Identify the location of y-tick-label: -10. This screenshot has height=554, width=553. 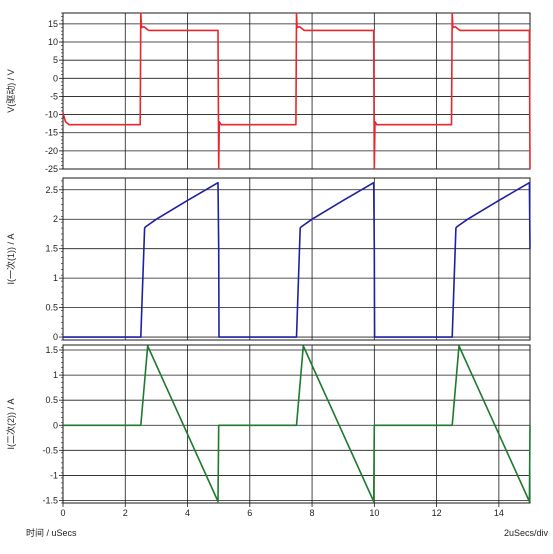
(51, 115).